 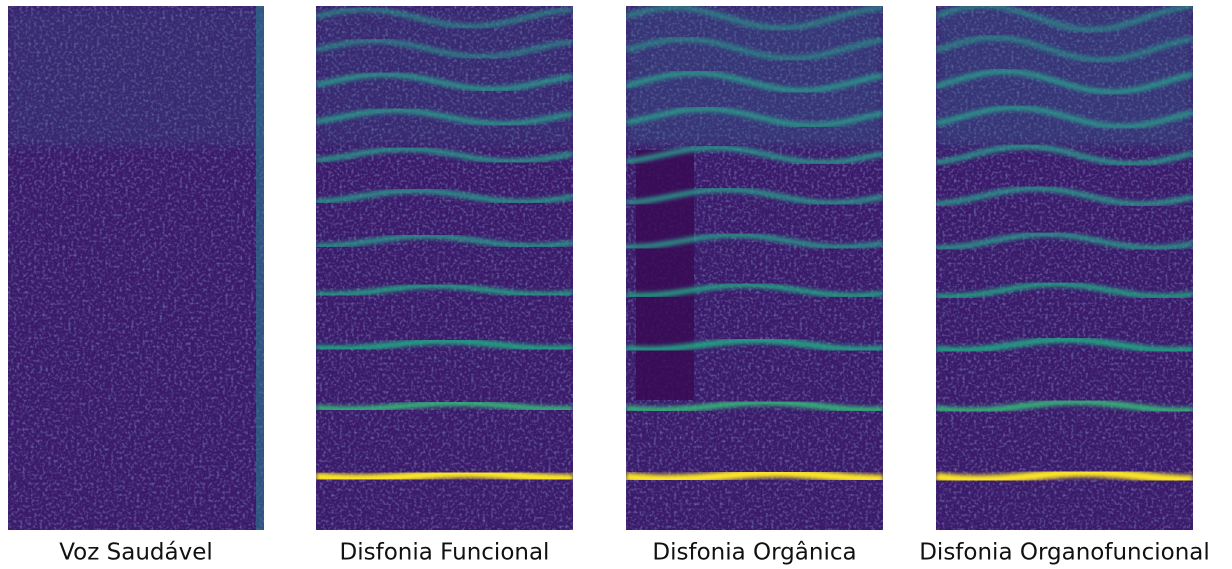 I want to click on panel-caption: Voz Saudável, so click(x=136, y=553).